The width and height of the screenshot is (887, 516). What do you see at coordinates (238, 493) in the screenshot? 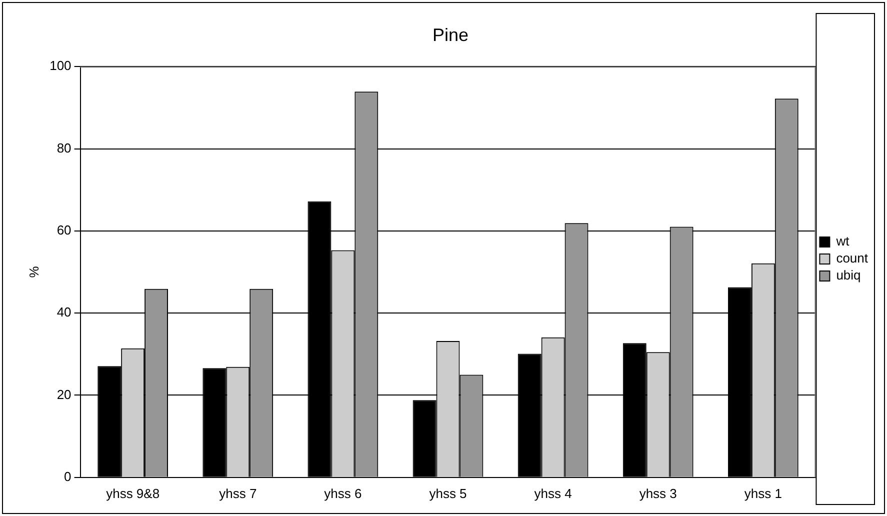
I see `x-tick-label: yhss 7` at bounding box center [238, 493].